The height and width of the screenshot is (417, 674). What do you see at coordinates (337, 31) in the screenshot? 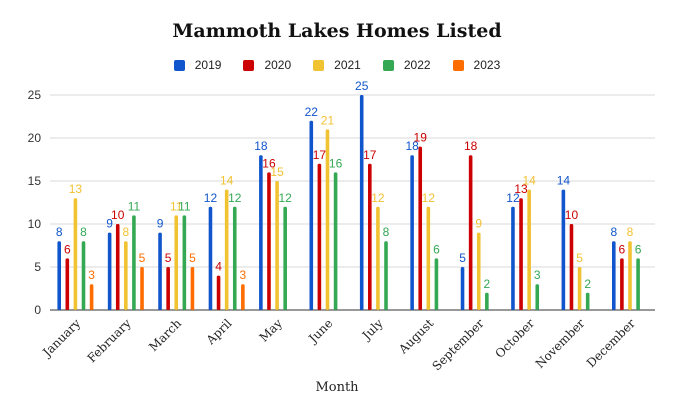
I see `chart-title: Mammoth Lakes Homes Listed` at bounding box center [337, 31].